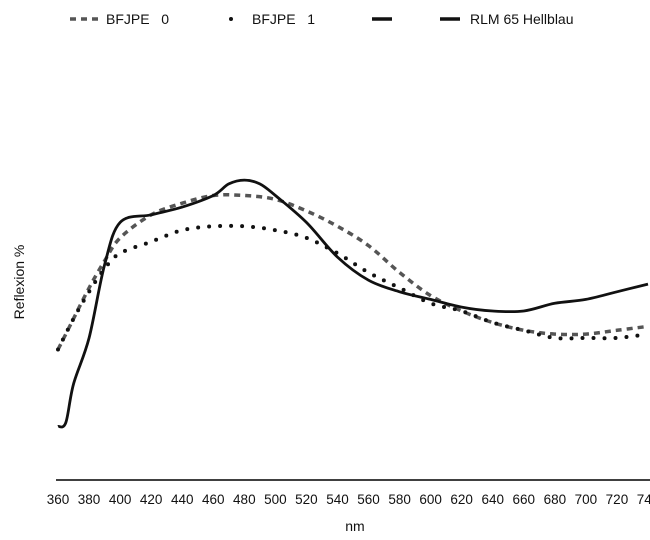 The width and height of the screenshot is (650, 540). What do you see at coordinates (151, 499) in the screenshot?
I see `x-tick-label-420: 420` at bounding box center [151, 499].